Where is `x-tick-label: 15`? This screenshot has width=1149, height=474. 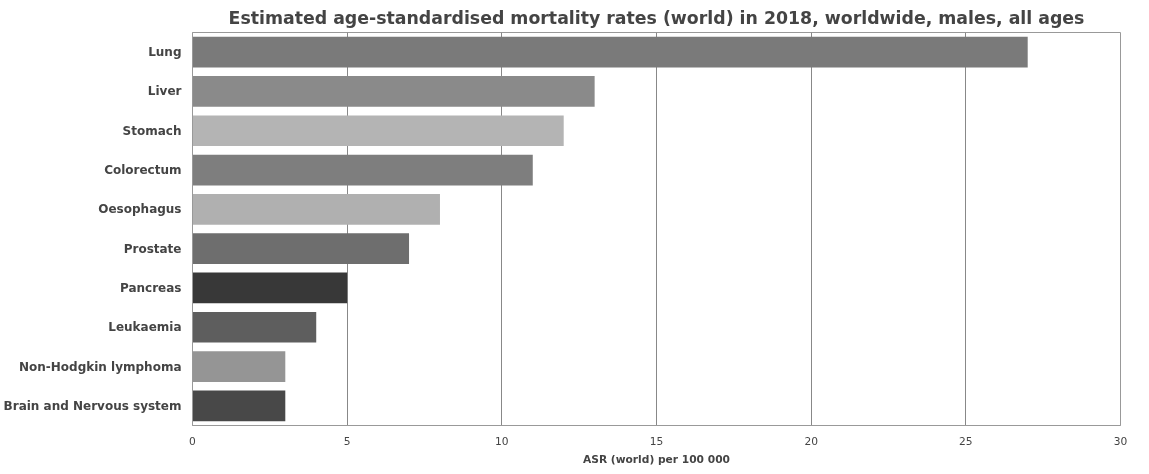 x-tick-label: 15 is located at coordinates (656, 441).